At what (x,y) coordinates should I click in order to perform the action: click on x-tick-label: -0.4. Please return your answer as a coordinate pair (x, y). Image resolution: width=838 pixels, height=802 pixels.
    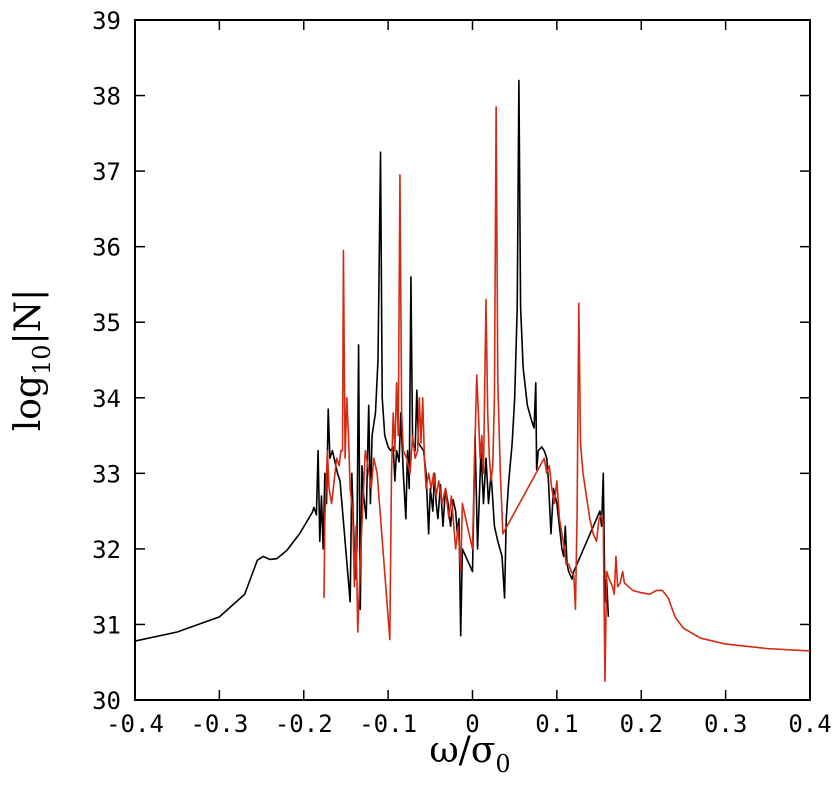
    Looking at the image, I should click on (135, 724).